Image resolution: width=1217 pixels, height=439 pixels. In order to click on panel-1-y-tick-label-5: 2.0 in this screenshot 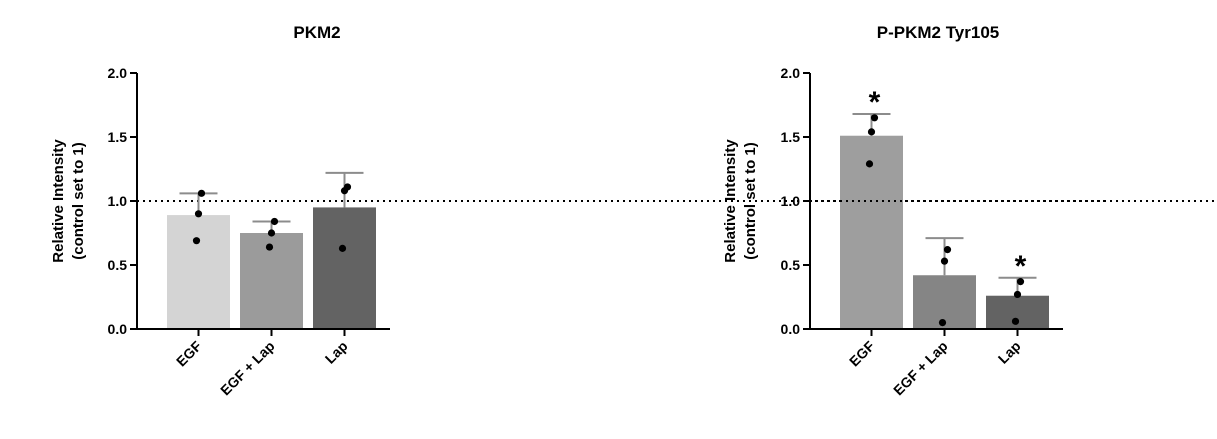, I will do `click(118, 73)`.